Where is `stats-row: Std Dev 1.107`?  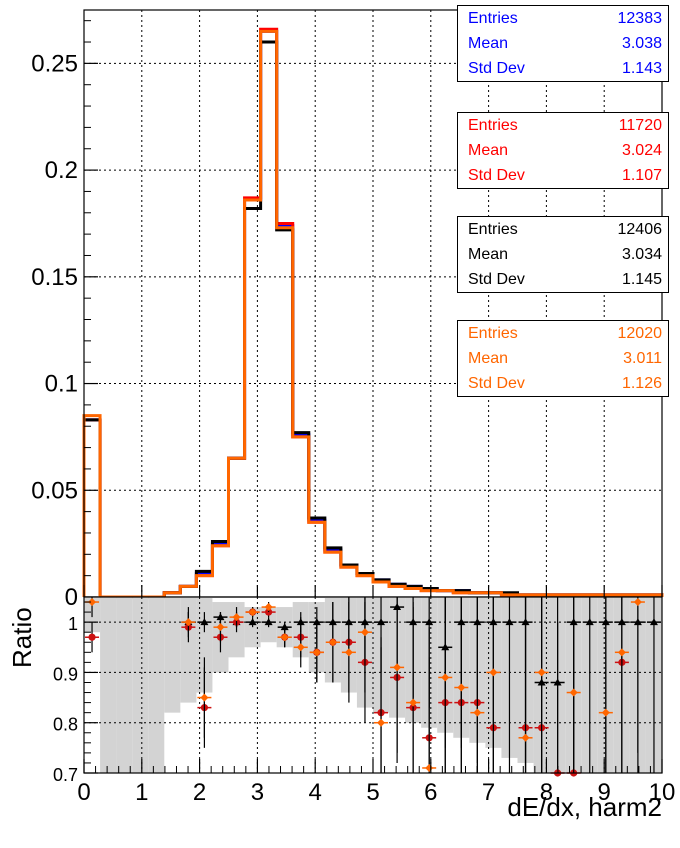 stats-row: Std Dev 1.107 is located at coordinates (563, 175).